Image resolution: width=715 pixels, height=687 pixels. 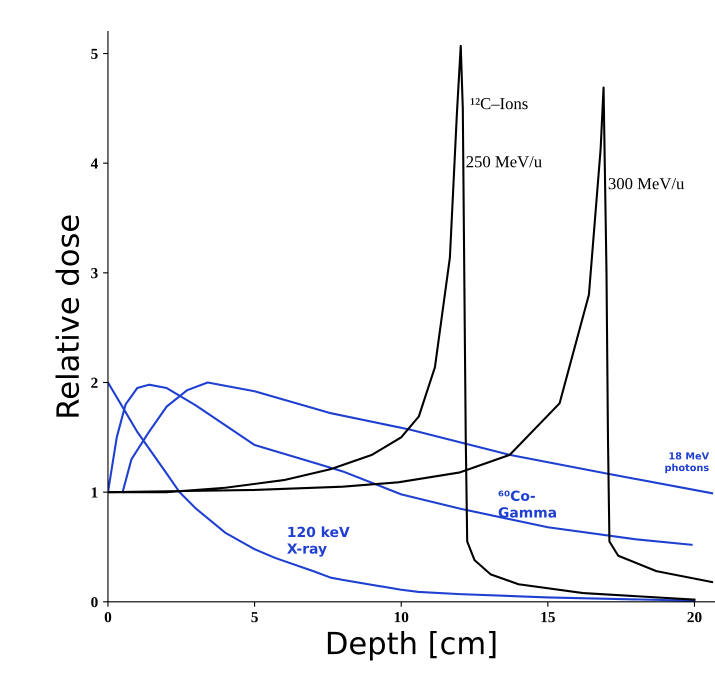 What do you see at coordinates (646, 184) in the screenshot?
I see `series-label: 300 MeV/u` at bounding box center [646, 184].